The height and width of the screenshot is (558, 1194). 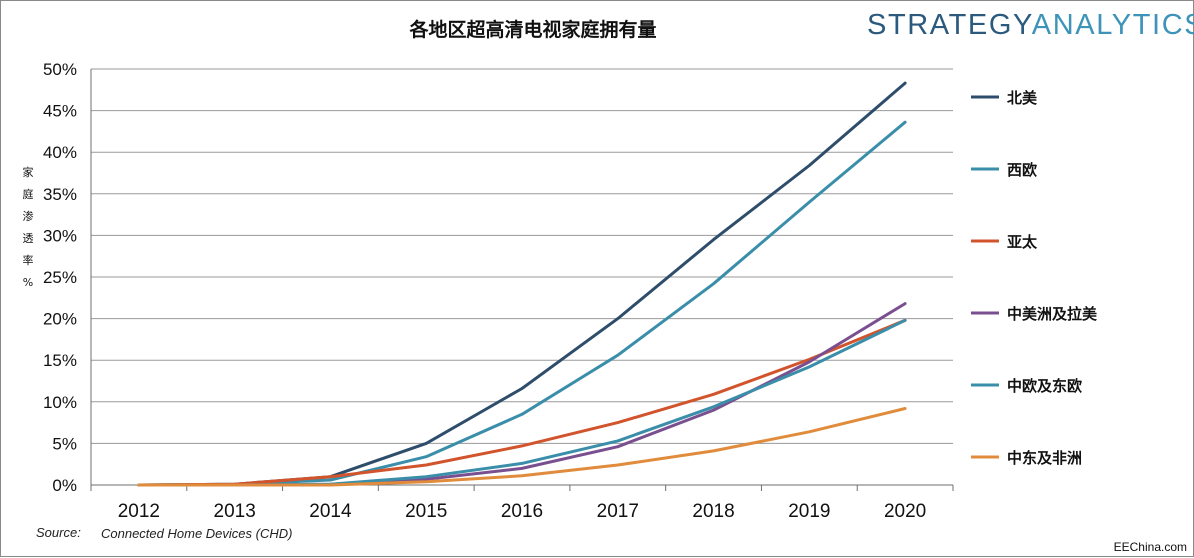 I want to click on legend-label-3: 亚太, so click(x=1022, y=242).